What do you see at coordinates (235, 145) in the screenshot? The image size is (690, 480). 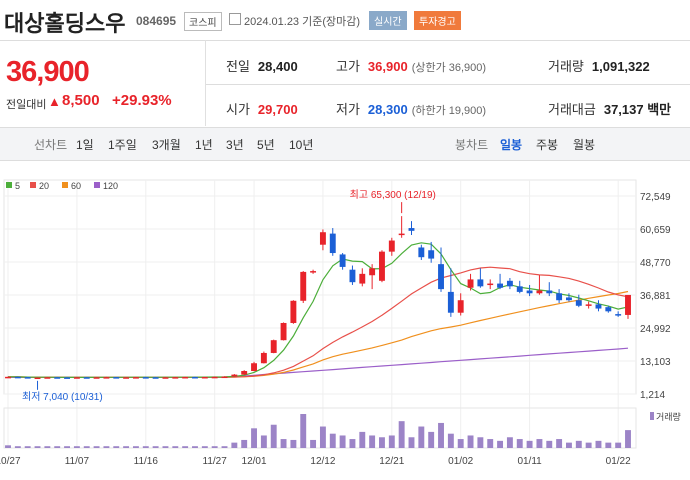 I see `tab-3year: 3년` at bounding box center [235, 145].